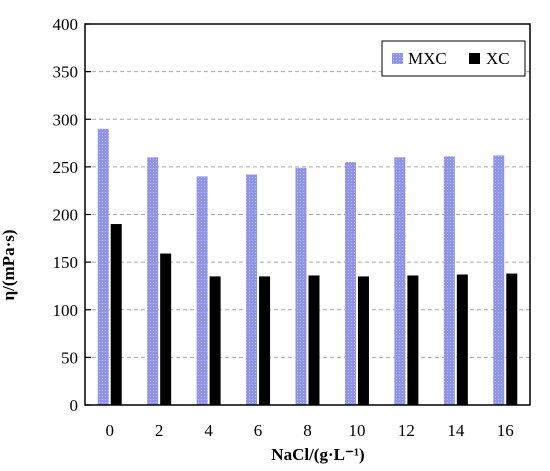  Describe the element at coordinates (406, 430) in the screenshot. I see `x-tick-label: 12` at that location.